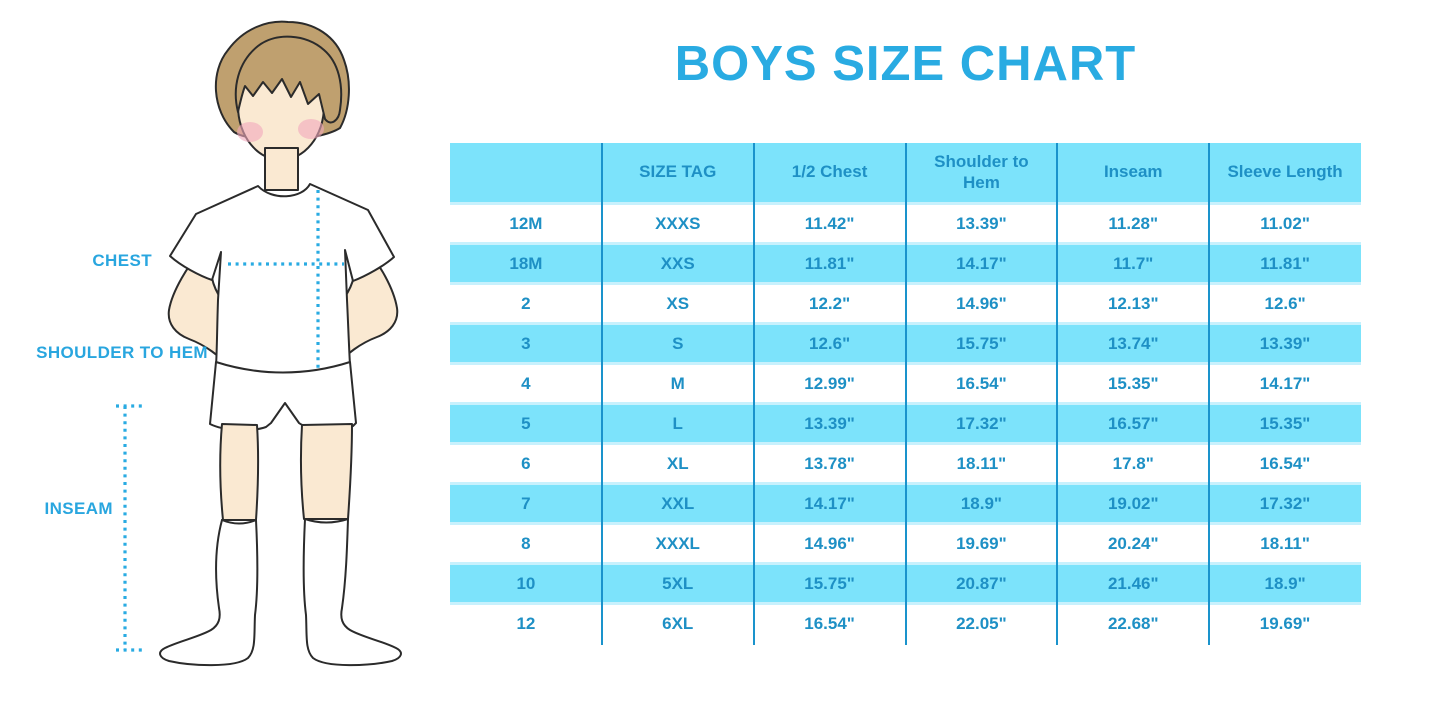  Describe the element at coordinates (311, 129) in the screenshot. I see `cheek-right` at that location.